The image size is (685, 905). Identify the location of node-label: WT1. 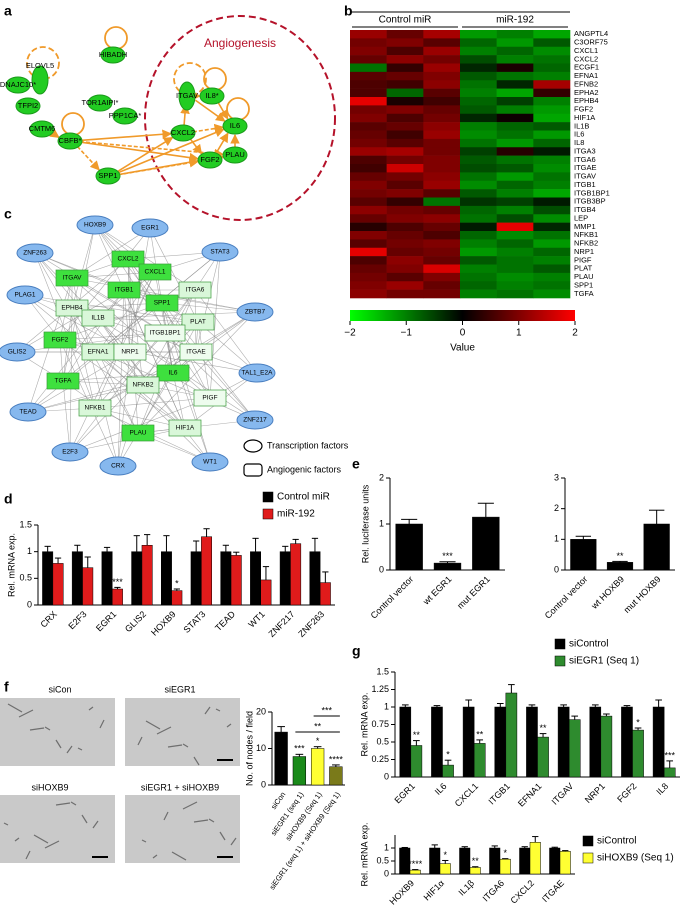
(210, 462).